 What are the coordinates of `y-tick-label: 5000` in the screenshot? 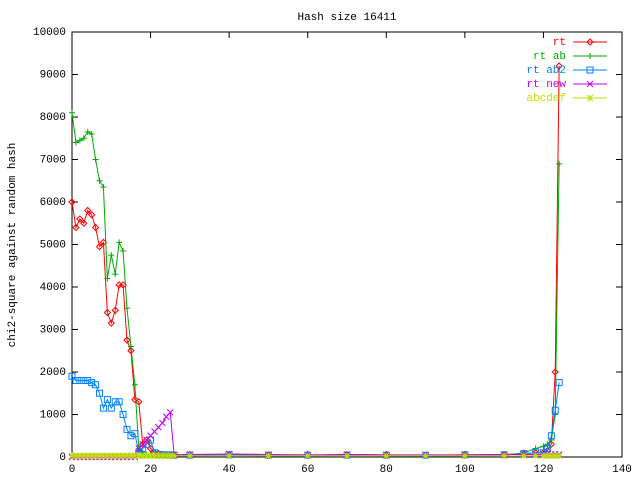 It's located at (53, 245).